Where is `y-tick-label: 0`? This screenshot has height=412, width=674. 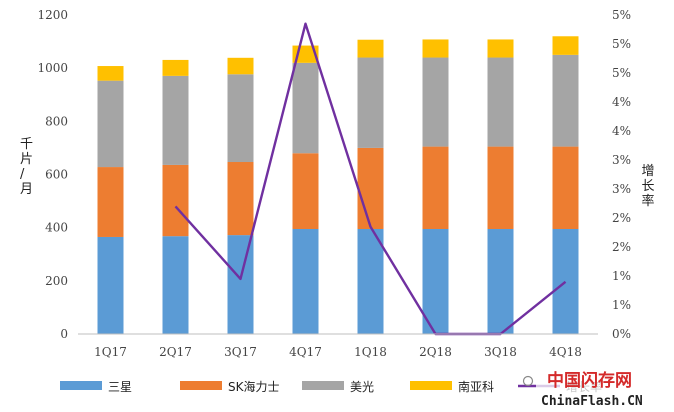 y-tick-label: 0 is located at coordinates (64, 334).